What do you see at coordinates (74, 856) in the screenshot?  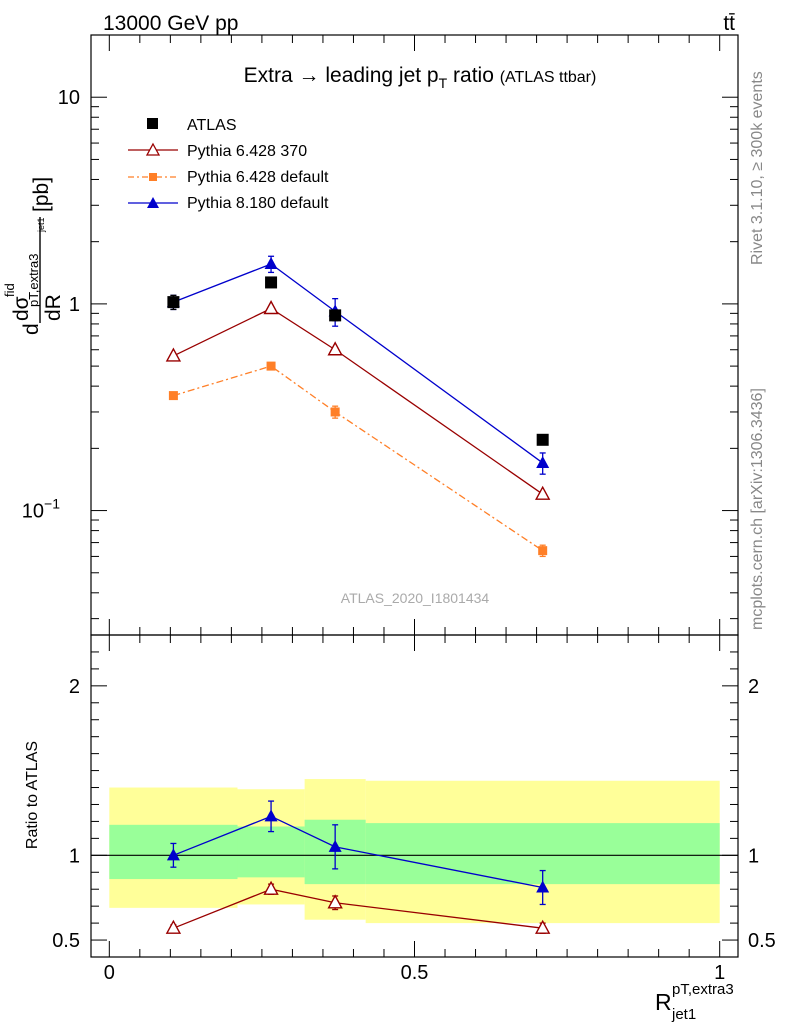 I see `ratio-y-tick-label-left: 1` at bounding box center [74, 856].